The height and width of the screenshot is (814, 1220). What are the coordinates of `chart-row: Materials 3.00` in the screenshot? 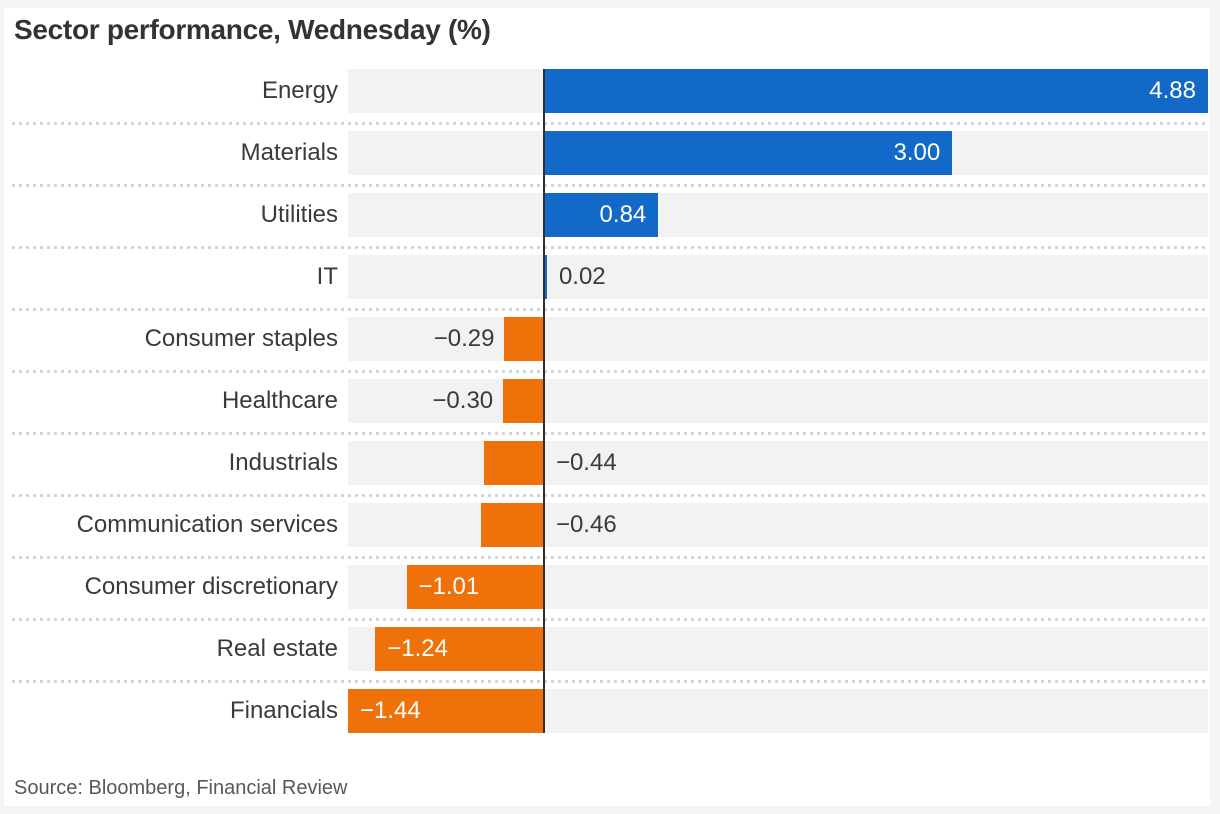 It's located at (607, 162).